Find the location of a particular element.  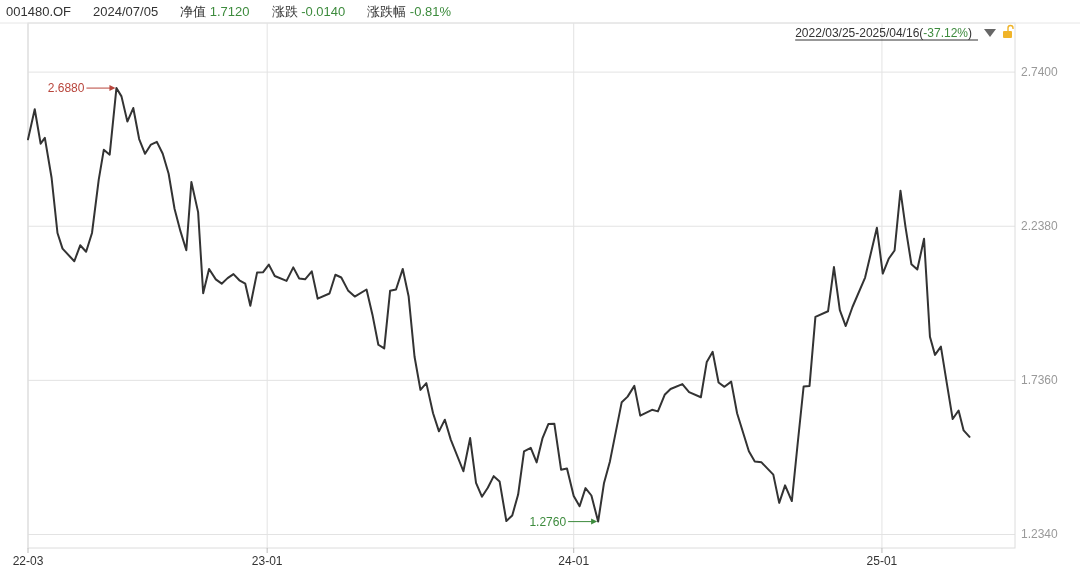

x-tick-label: 23-01 is located at coordinates (267, 561).